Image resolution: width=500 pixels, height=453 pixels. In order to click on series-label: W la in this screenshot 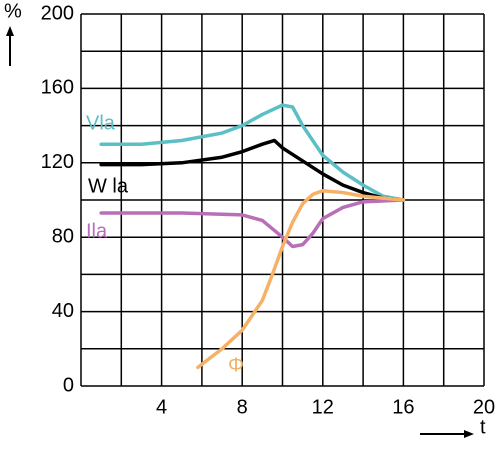, I will do `click(108, 186)`.